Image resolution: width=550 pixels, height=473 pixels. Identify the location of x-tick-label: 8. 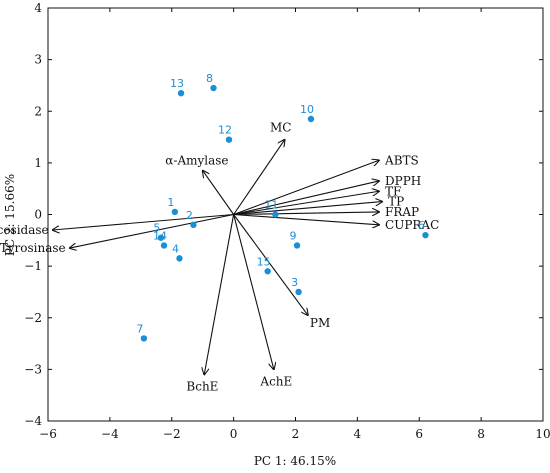
(481, 434).